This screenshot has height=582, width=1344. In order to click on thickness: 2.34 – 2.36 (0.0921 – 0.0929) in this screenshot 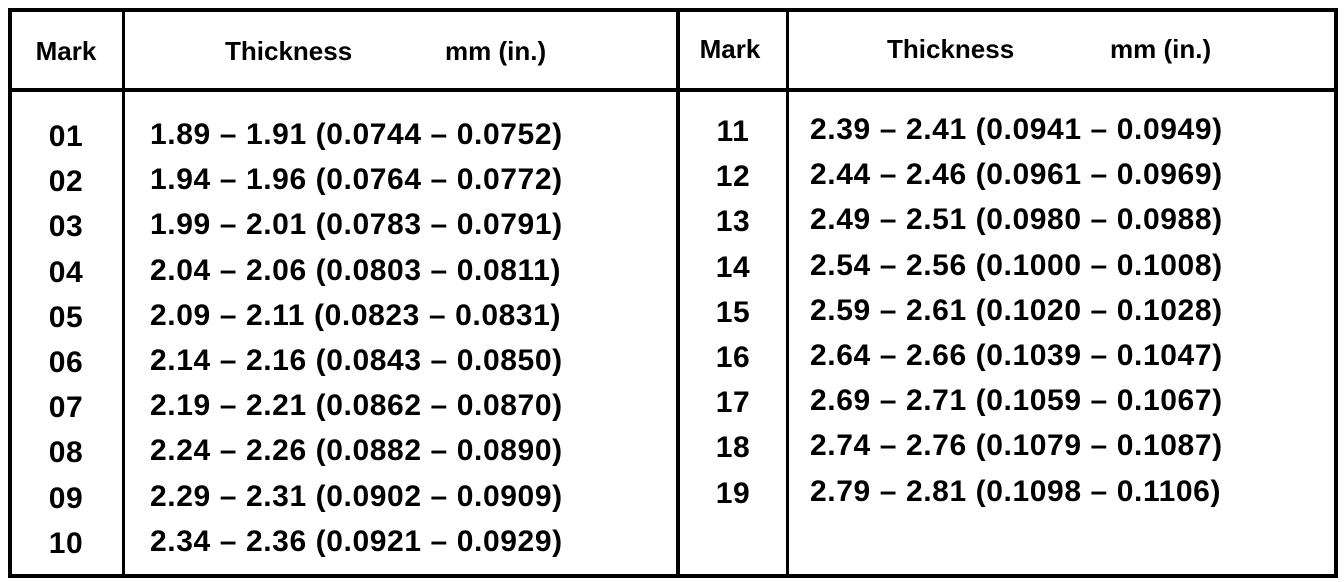, I will do `click(356, 541)`.